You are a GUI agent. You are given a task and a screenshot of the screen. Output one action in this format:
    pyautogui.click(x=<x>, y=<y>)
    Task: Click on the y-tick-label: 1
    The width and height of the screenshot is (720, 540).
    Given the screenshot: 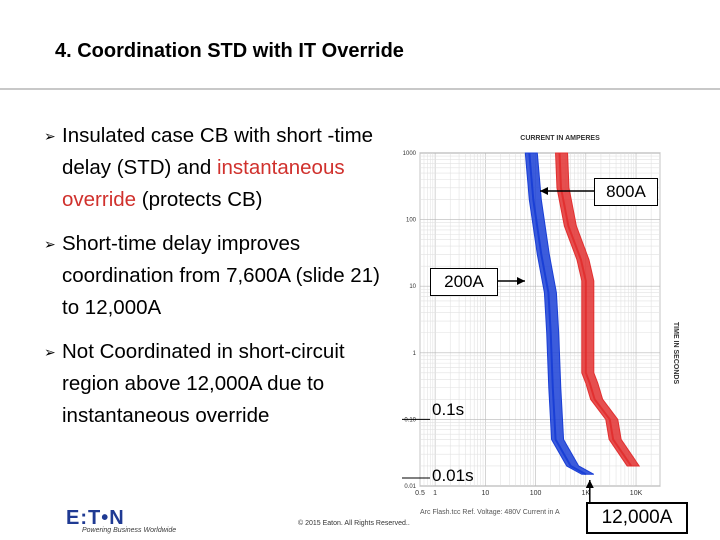 What is the action you would take?
    pyautogui.click(x=415, y=354)
    